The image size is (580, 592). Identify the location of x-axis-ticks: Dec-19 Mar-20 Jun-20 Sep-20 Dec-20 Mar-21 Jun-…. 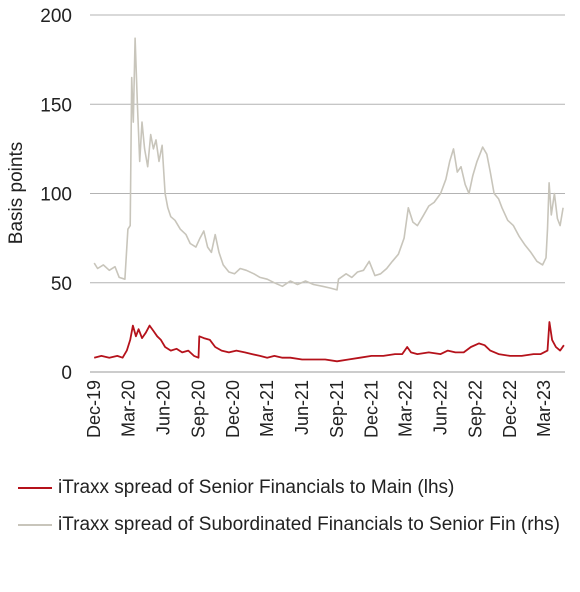
(319, 409).